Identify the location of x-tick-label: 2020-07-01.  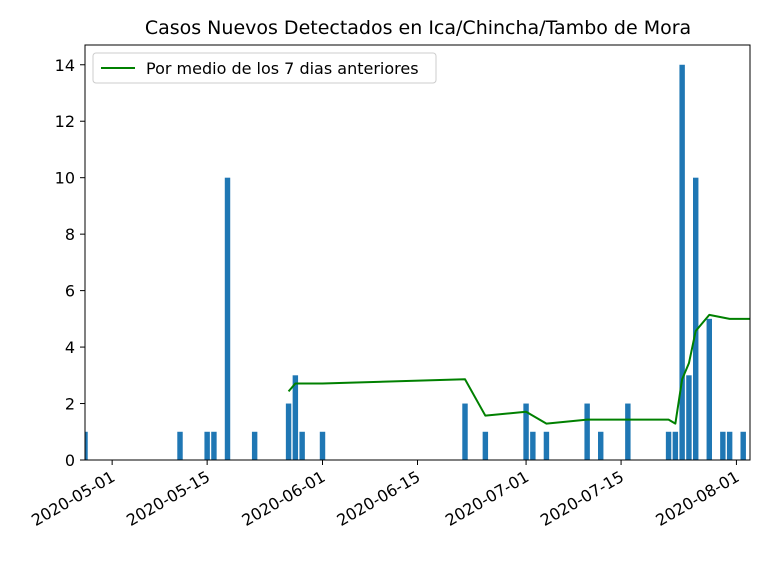
(487, 498).